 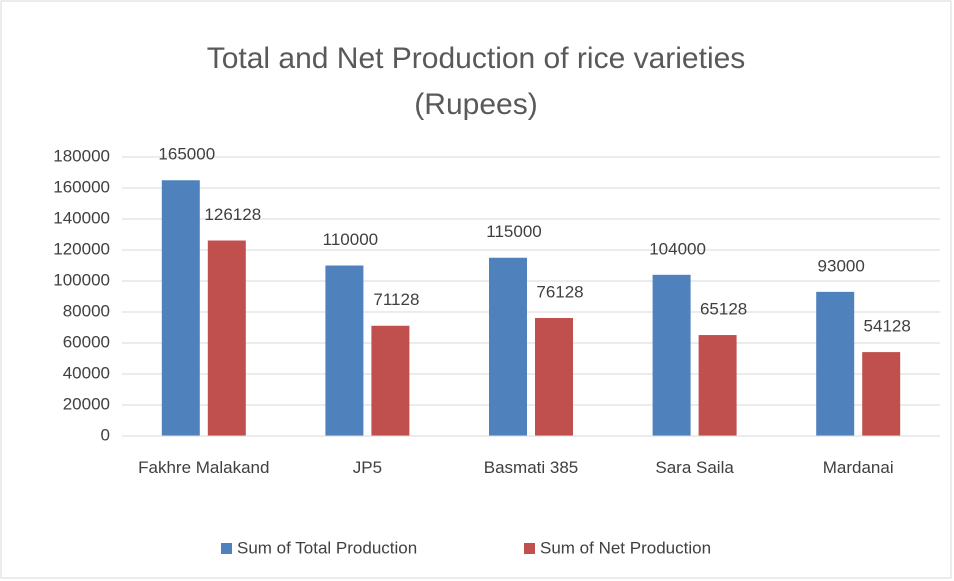 What do you see at coordinates (86, 341) in the screenshot?
I see `y-tick-label: 60000` at bounding box center [86, 341].